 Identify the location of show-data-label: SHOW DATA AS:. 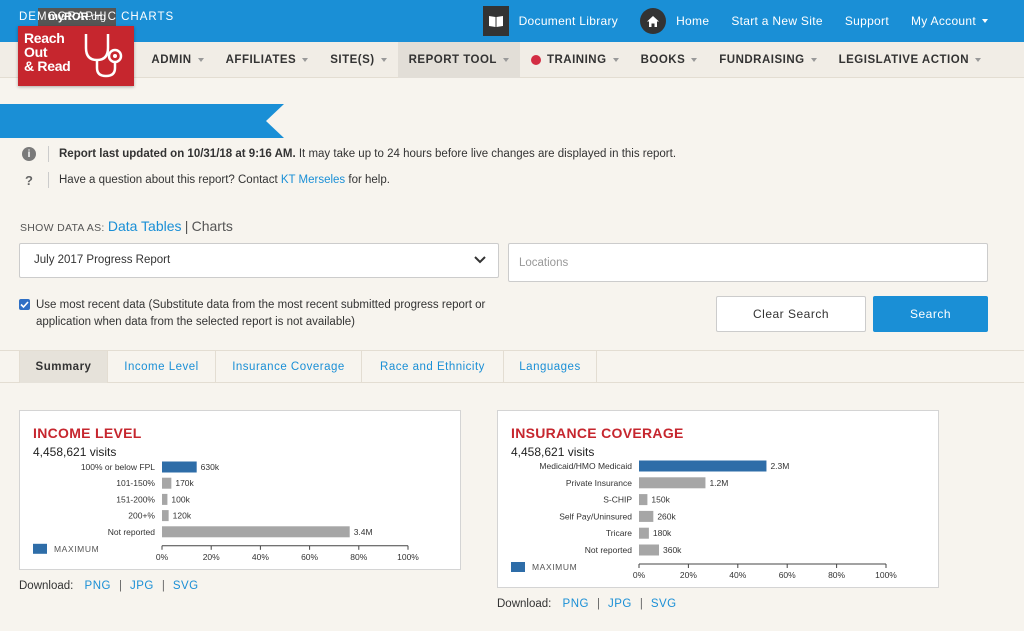
(62, 228).